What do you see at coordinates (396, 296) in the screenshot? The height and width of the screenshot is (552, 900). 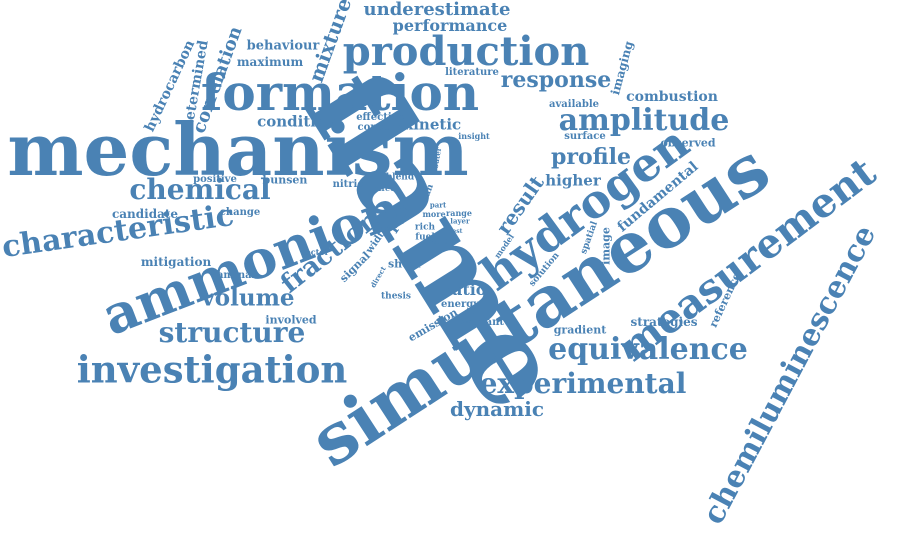 I see `word-thesis: thesis` at bounding box center [396, 296].